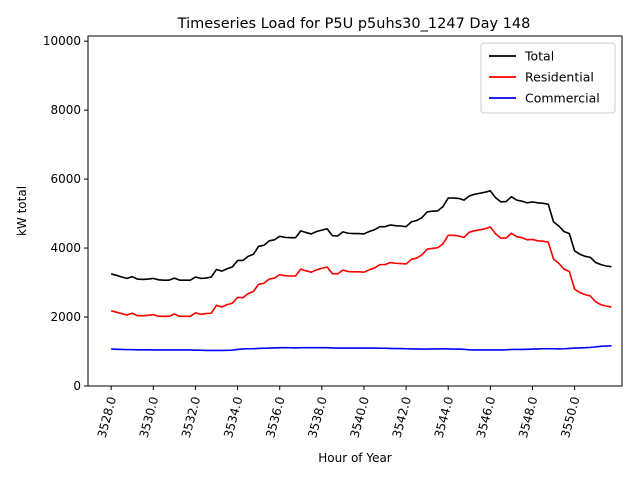 Image resolution: width=640 pixels, height=480 pixels. Describe the element at coordinates (355, 458) in the screenshot. I see `x-axis-label: Hour of Year` at that location.